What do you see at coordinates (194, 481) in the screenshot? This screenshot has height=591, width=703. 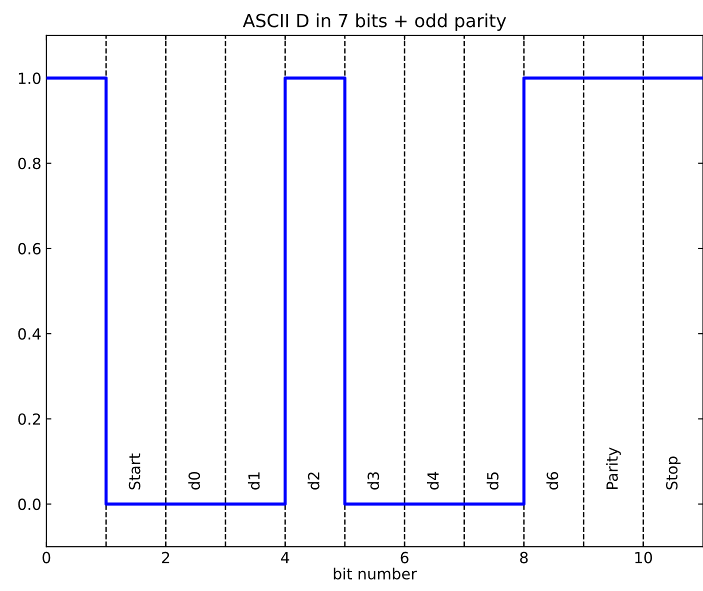 I see `annotation: d0` at bounding box center [194, 481].